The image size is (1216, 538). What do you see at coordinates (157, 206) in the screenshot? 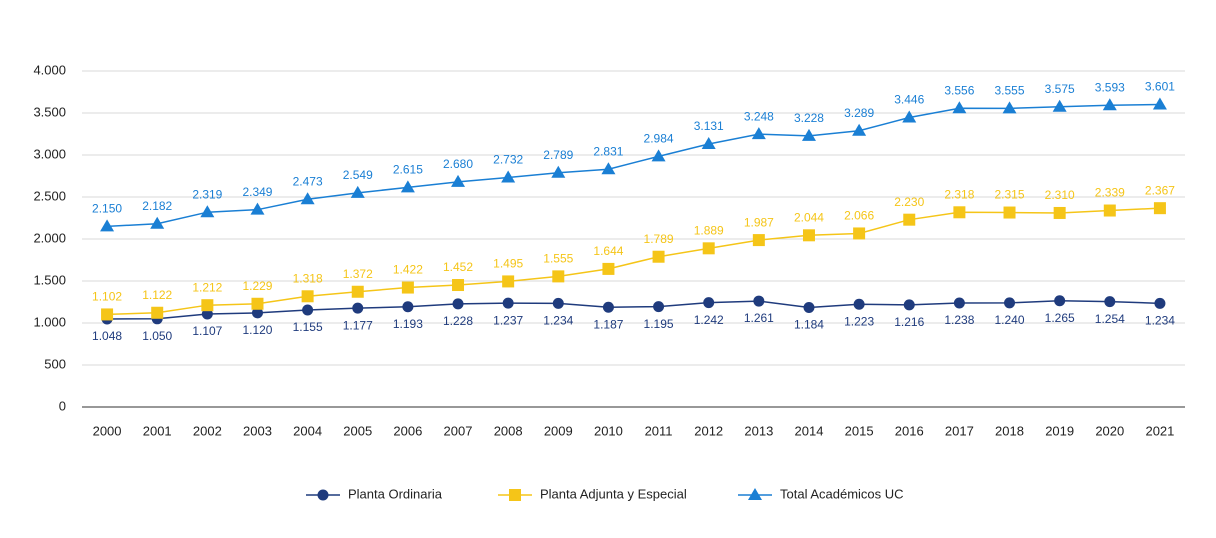
I see `data-label: 2.182` at bounding box center [157, 206].